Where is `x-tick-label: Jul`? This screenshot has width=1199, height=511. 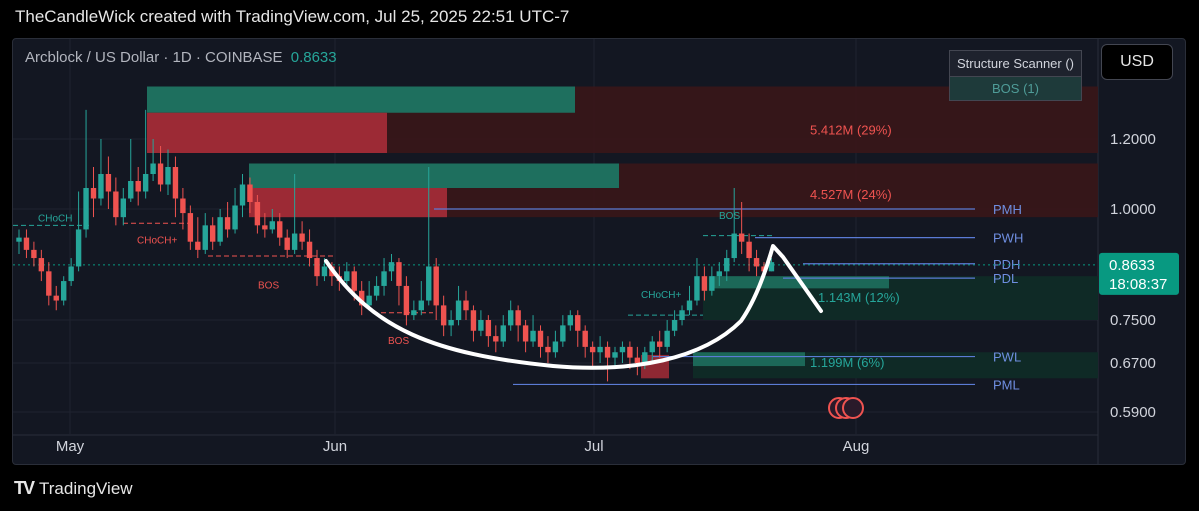
x-tick-label: Jul is located at coordinates (593, 446).